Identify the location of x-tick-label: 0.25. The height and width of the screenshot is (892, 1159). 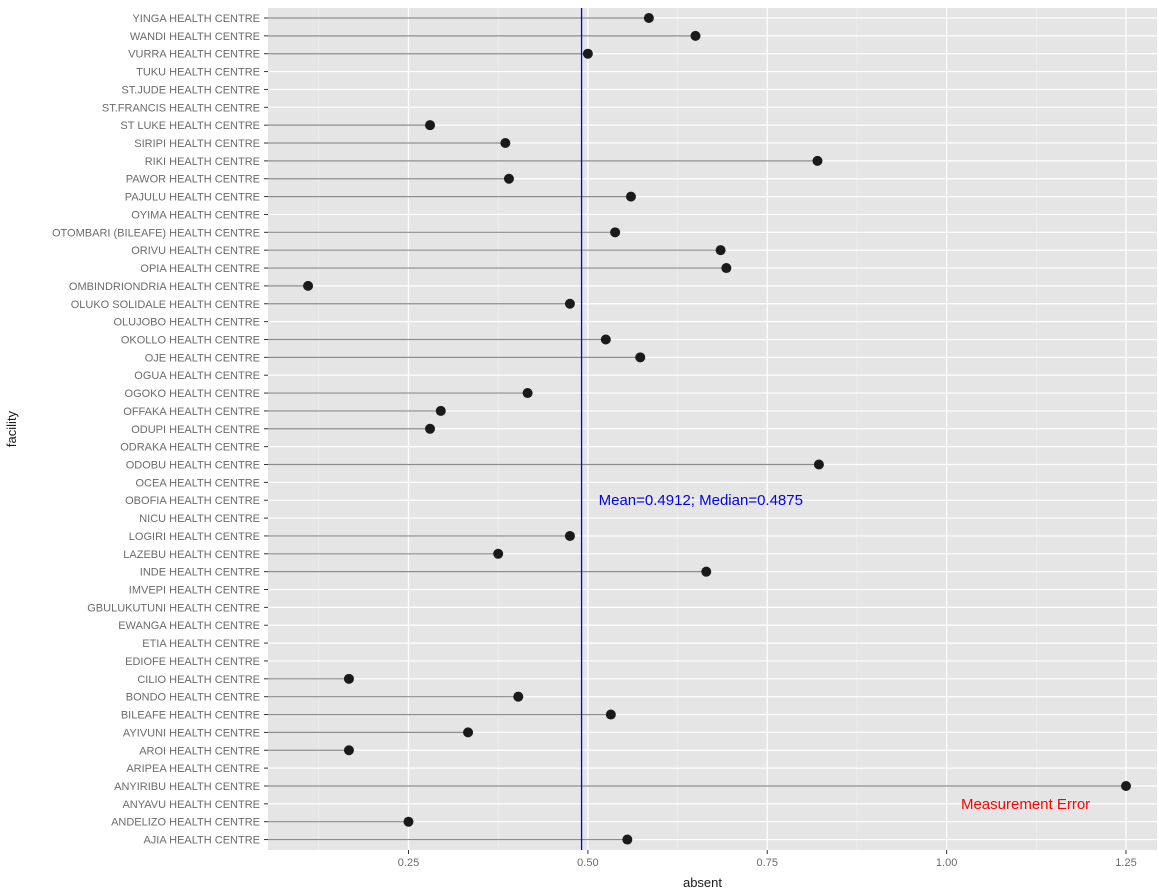
(408, 863).